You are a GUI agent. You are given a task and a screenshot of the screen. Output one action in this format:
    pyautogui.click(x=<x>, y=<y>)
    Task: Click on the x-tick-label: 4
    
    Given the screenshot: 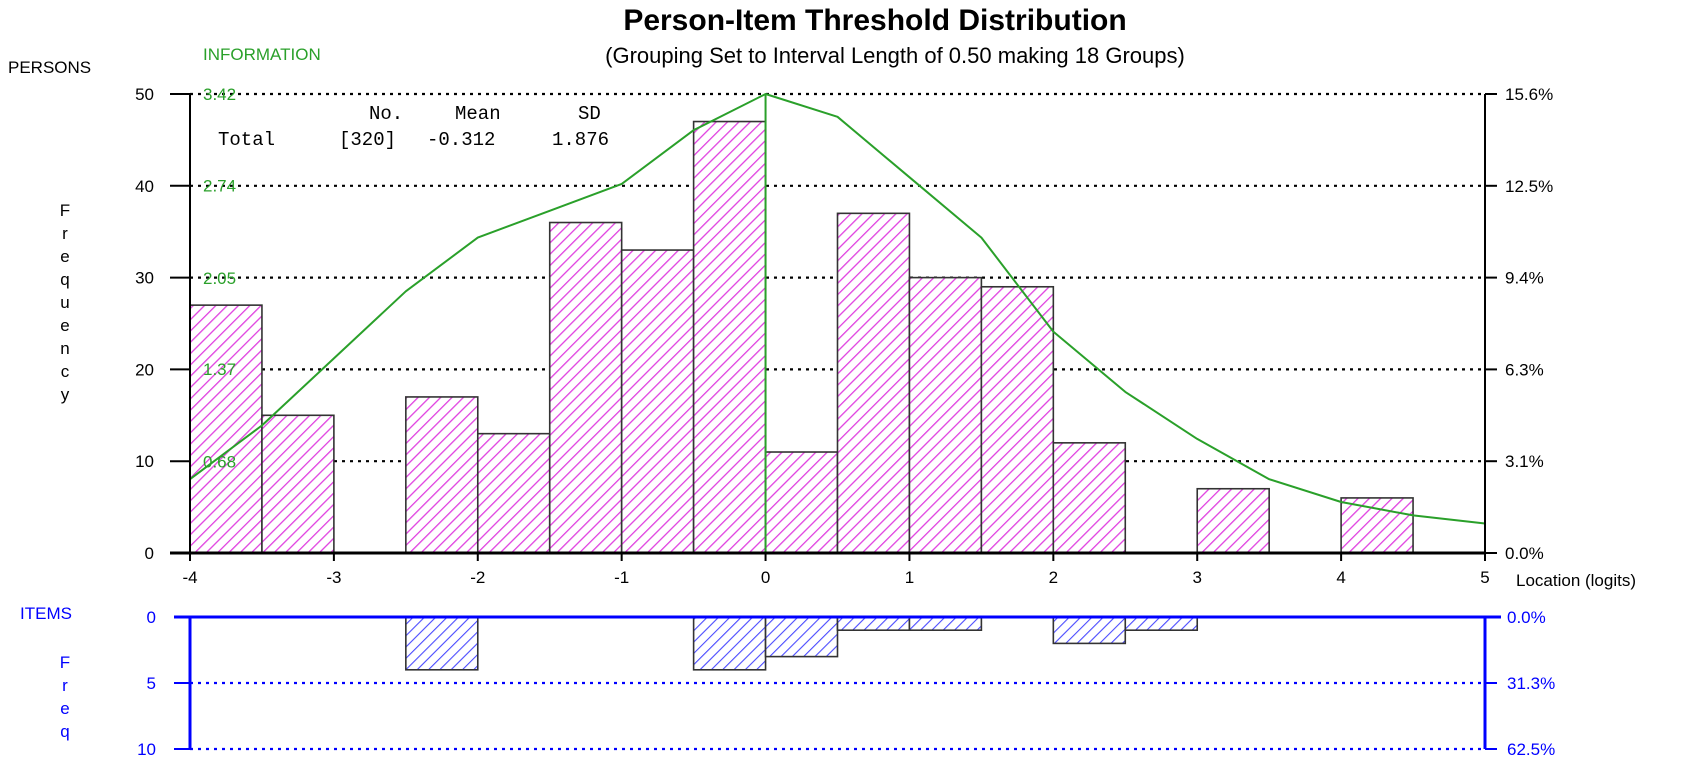 What is the action you would take?
    pyautogui.click(x=1340, y=577)
    